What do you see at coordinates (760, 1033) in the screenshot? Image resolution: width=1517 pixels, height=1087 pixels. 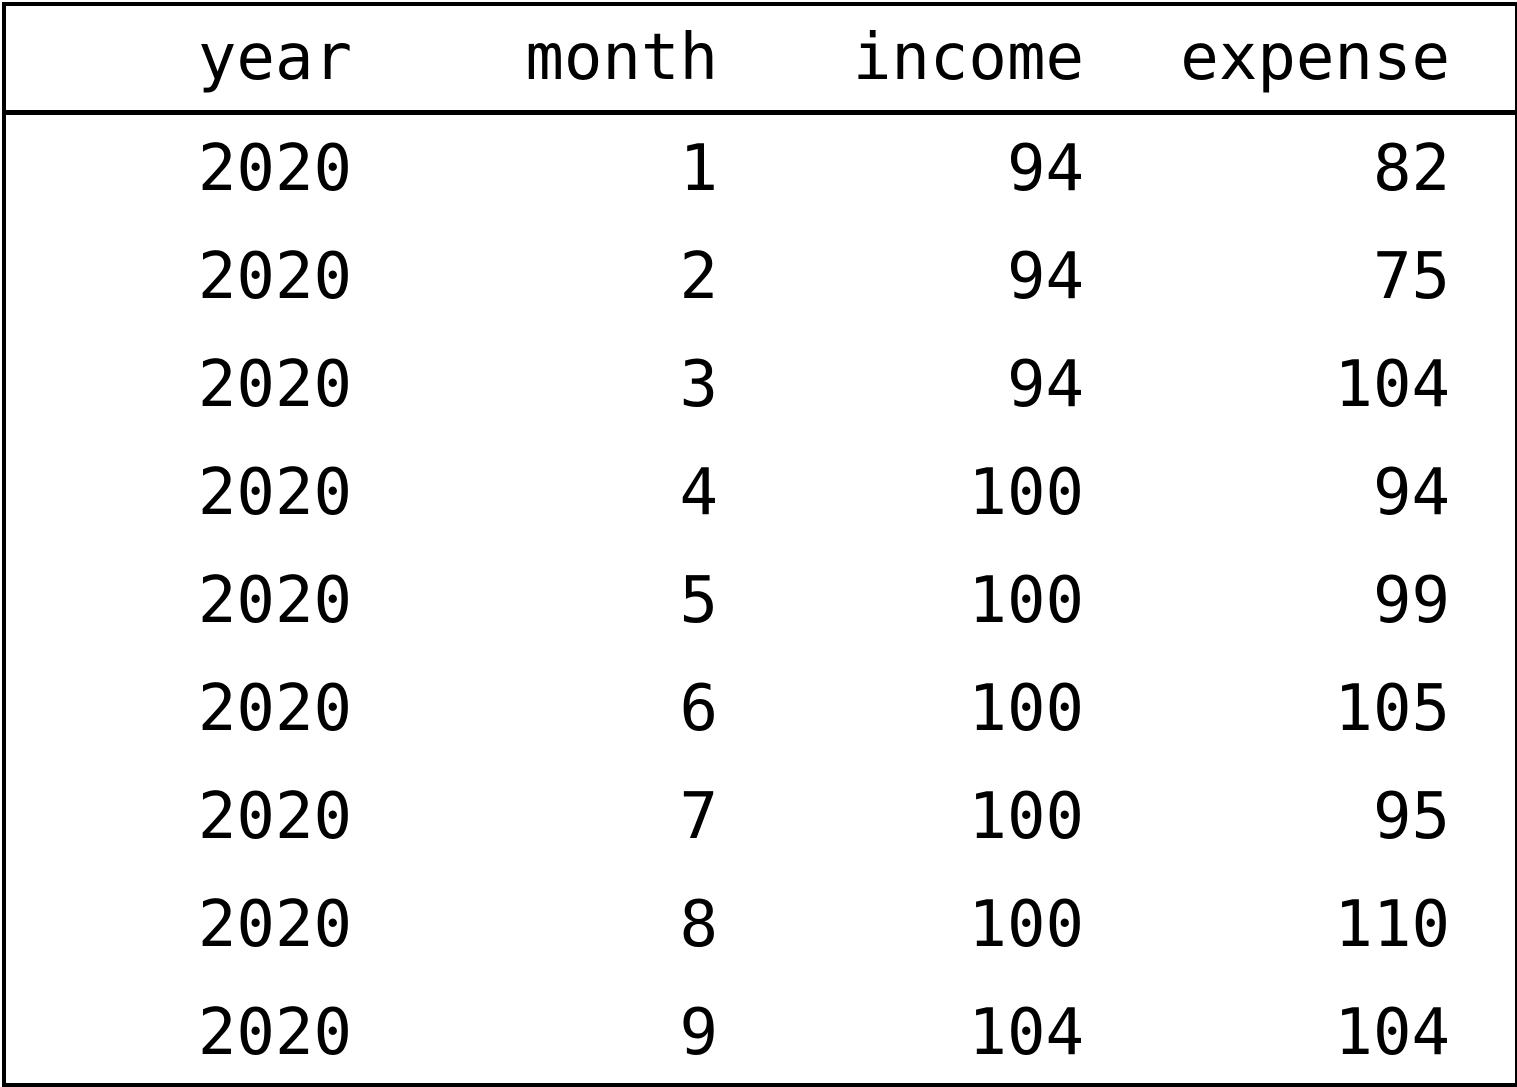 I see `table-row: 2020 9 104 104` at bounding box center [760, 1033].